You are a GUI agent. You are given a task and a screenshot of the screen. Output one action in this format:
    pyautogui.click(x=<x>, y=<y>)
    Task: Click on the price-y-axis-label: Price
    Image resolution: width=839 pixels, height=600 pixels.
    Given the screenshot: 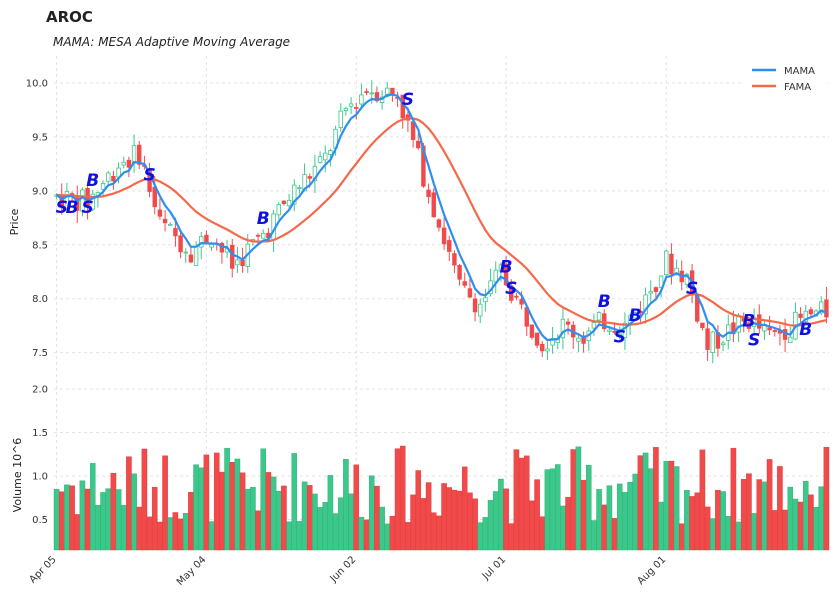 What is the action you would take?
    pyautogui.click(x=14, y=221)
    